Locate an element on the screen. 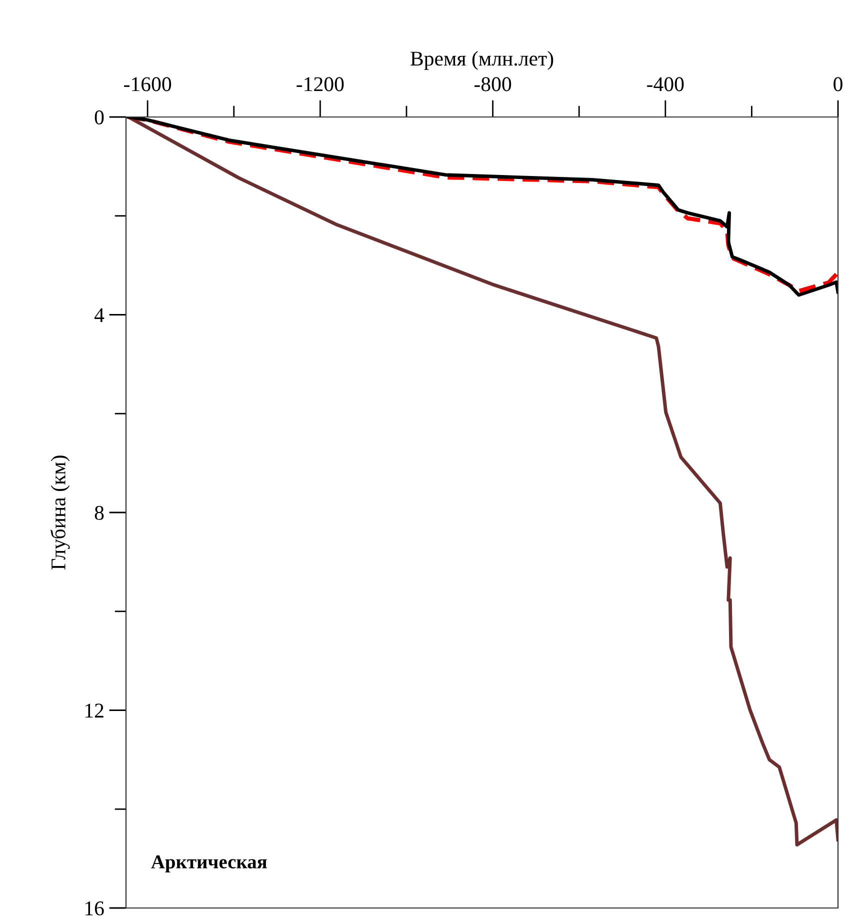 This screenshot has width=853, height=921. x-tick-label: -1200 is located at coordinates (320, 84).